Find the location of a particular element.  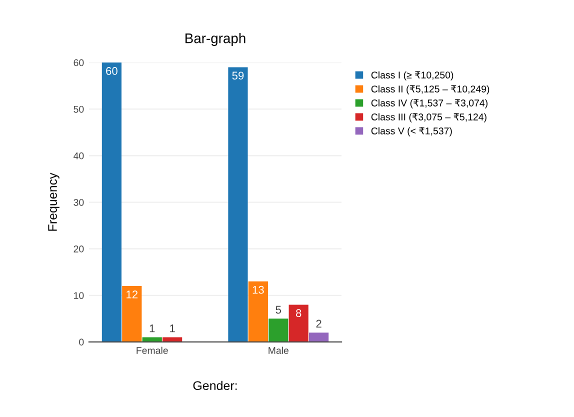

y-tick-label: 10 is located at coordinates (79, 295).